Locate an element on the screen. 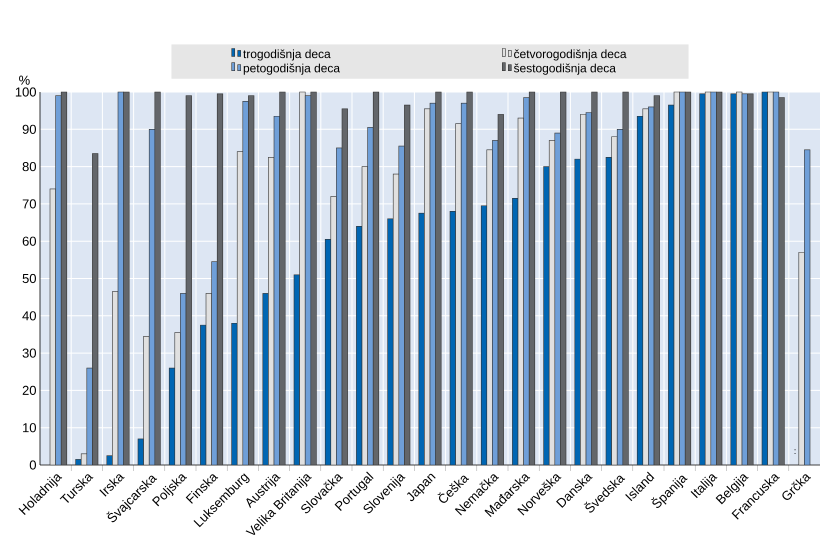 Image resolution: width=820 pixels, height=549 pixels. annotation: : is located at coordinates (795, 451).